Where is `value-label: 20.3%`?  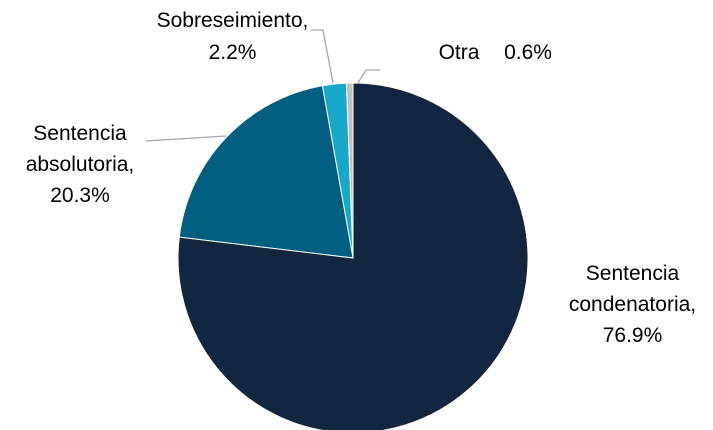 value-label: 20.3% is located at coordinates (80, 195).